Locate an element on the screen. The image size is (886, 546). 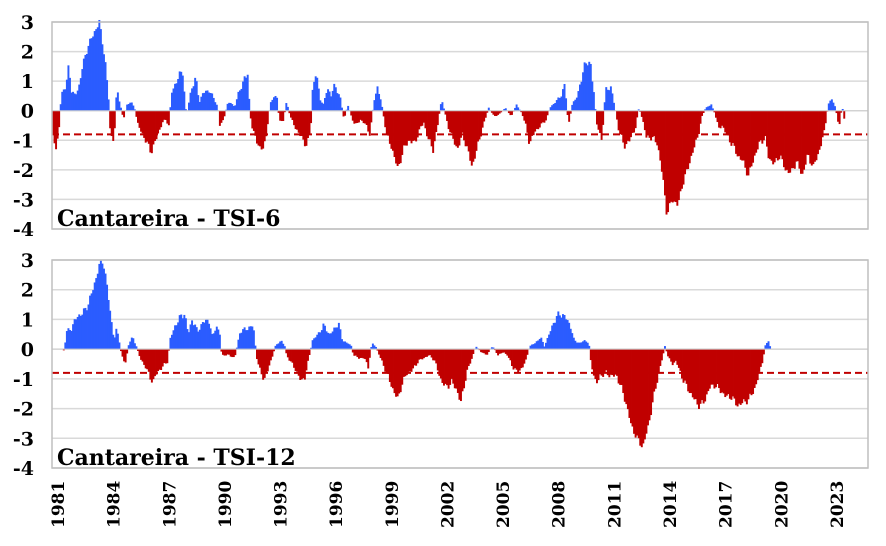
x-tick-label: 1999 is located at coordinates (393, 504).